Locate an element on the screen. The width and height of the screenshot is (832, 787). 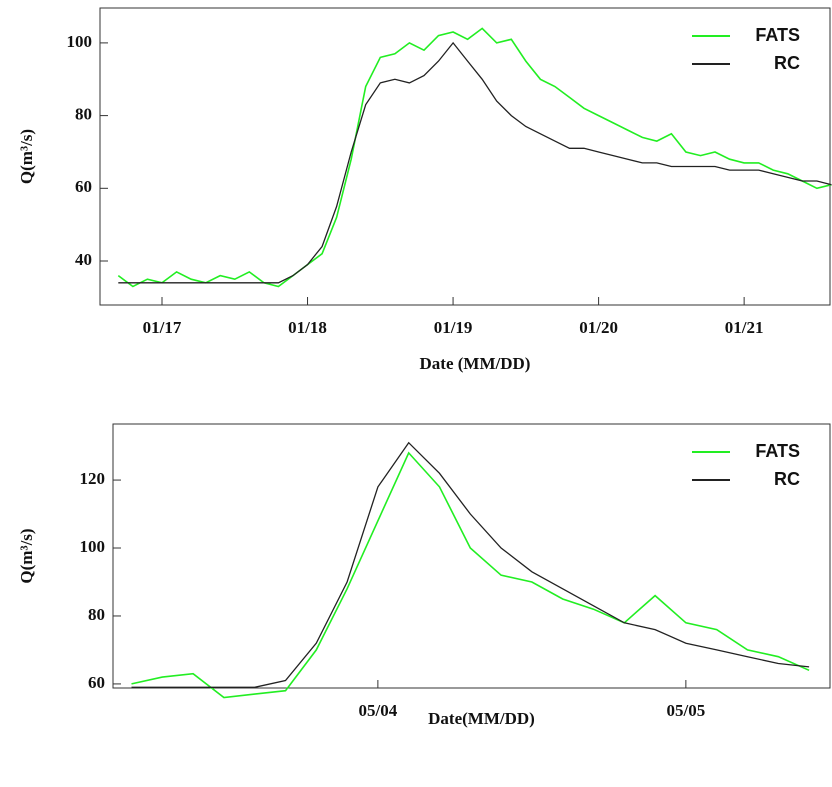
x-tick-label: 05/05 is located at coordinates (685, 710).